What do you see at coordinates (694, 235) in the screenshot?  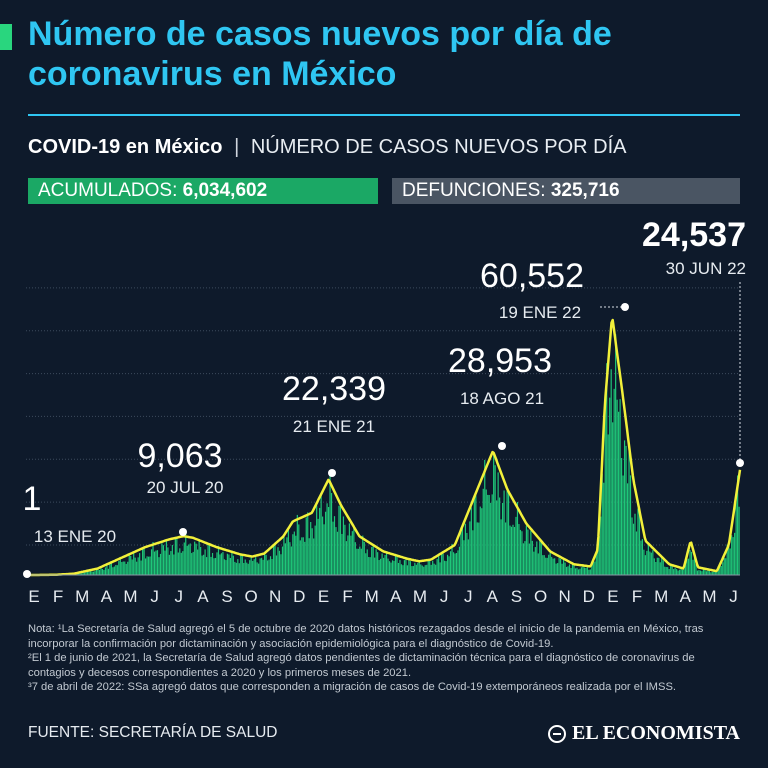 I see `peak-value-label: 24,537` at bounding box center [694, 235].